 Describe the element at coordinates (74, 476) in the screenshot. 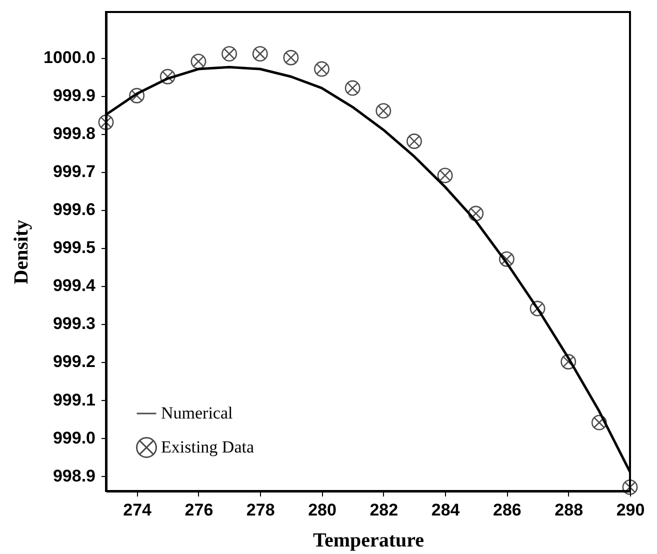

I see `y-tick-label: 998.9` at that location.